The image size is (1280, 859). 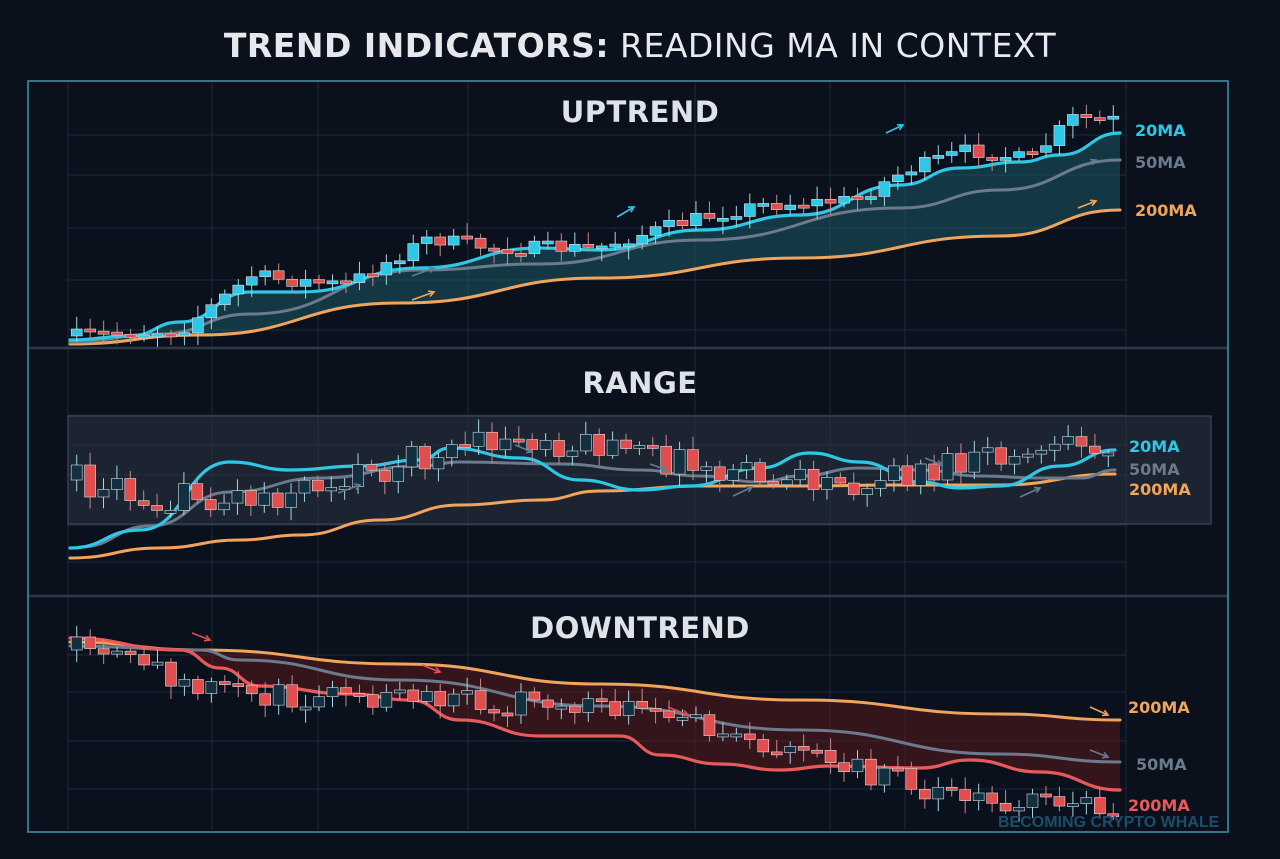 I want to click on legend-downtrend-200ma: 200MA, so click(x=1159, y=707).